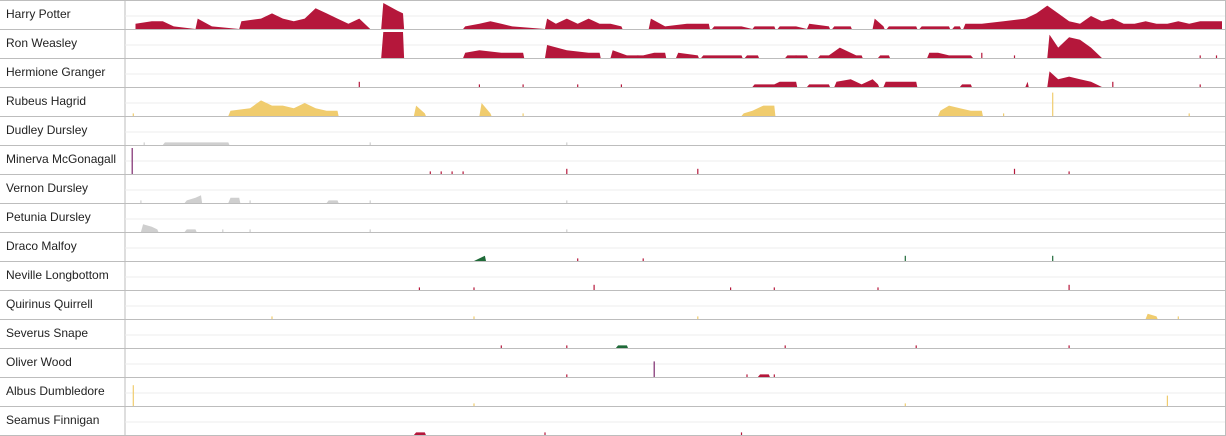 This screenshot has width=1226, height=436. Describe the element at coordinates (55, 391) in the screenshot. I see `row-label: Albus Dumbledore` at that location.